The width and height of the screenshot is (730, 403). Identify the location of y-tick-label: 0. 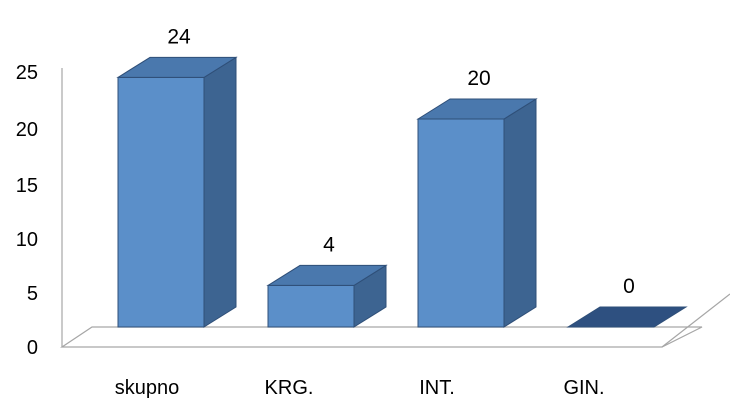
(32, 348).